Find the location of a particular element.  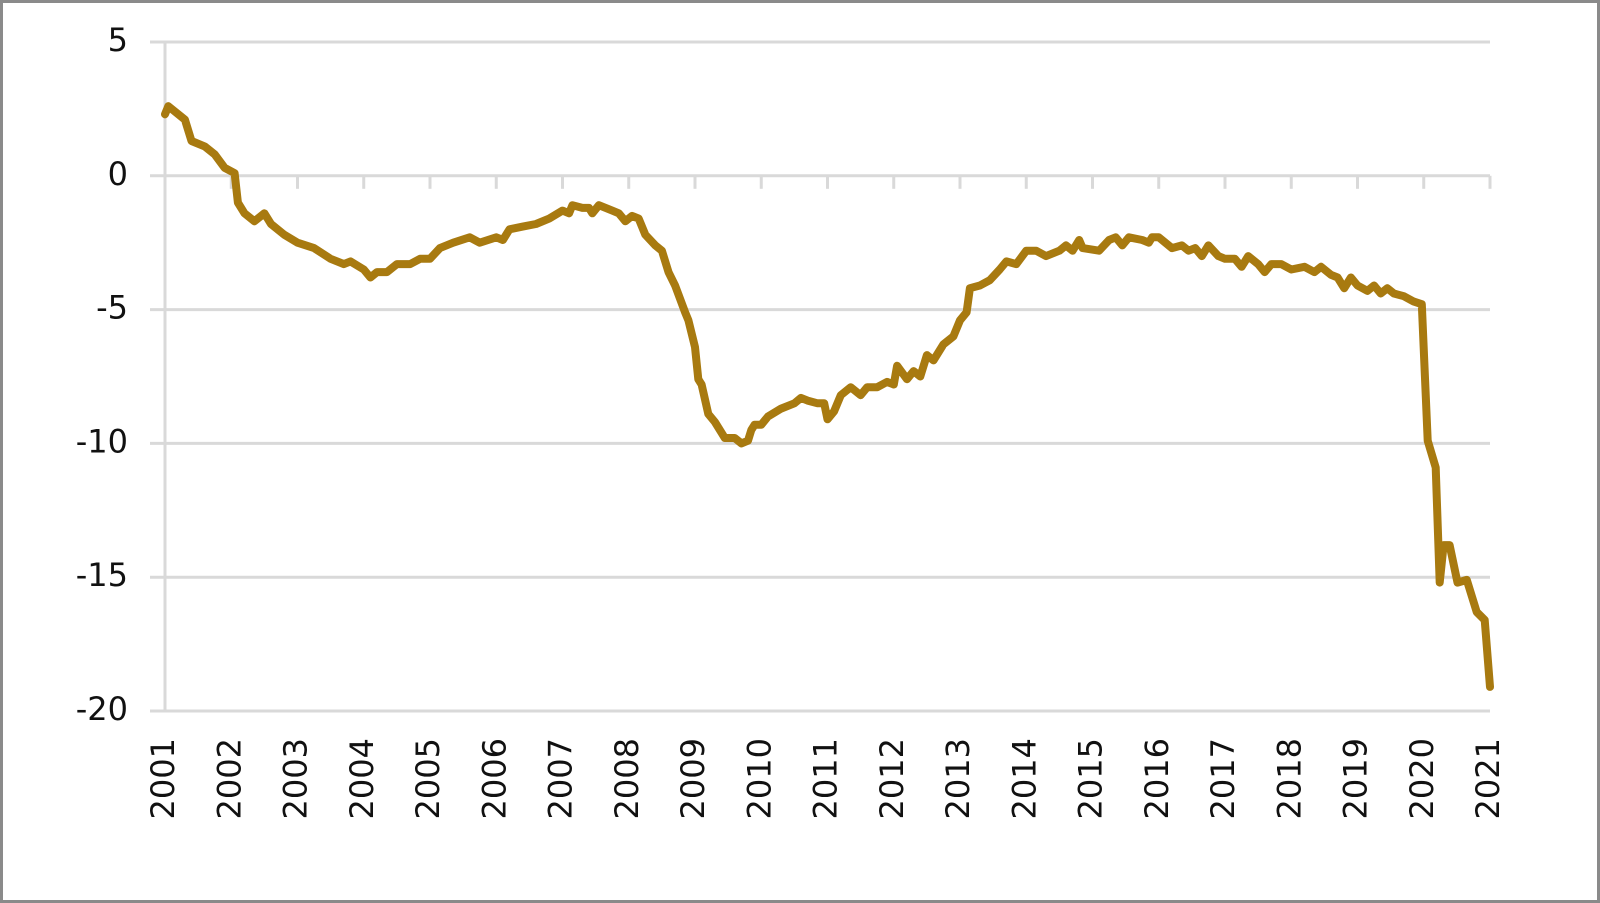

x-tick-label: 2021 is located at coordinates (1488, 778).